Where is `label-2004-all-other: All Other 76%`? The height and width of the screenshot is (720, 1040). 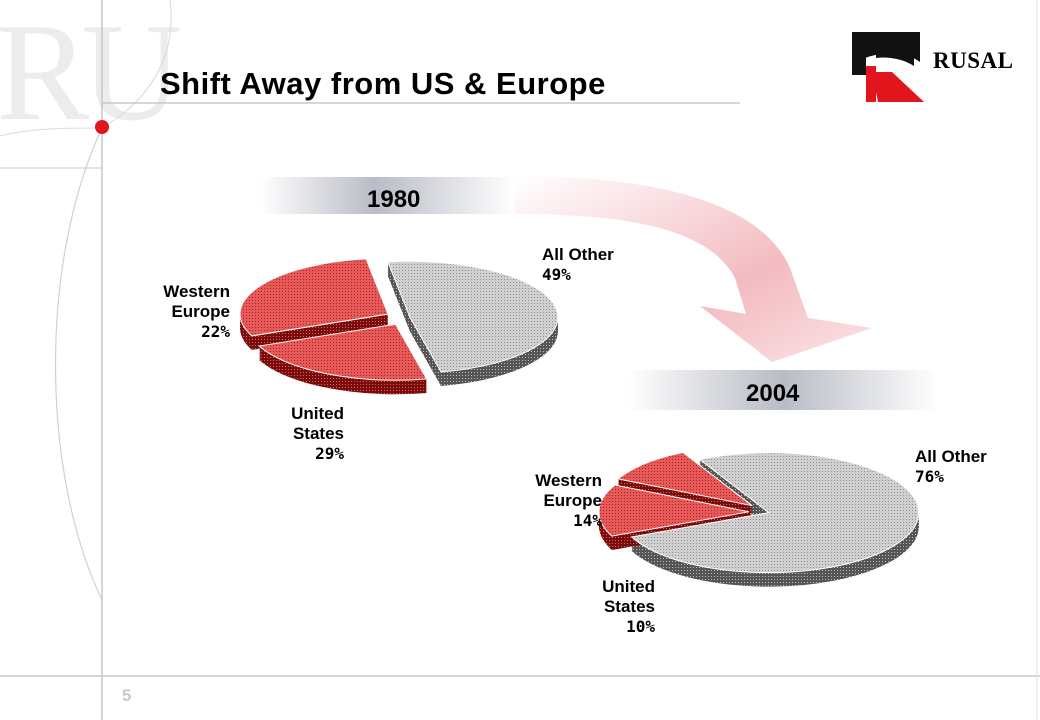 label-2004-all-other: All Other 76% is located at coordinates (951, 466).